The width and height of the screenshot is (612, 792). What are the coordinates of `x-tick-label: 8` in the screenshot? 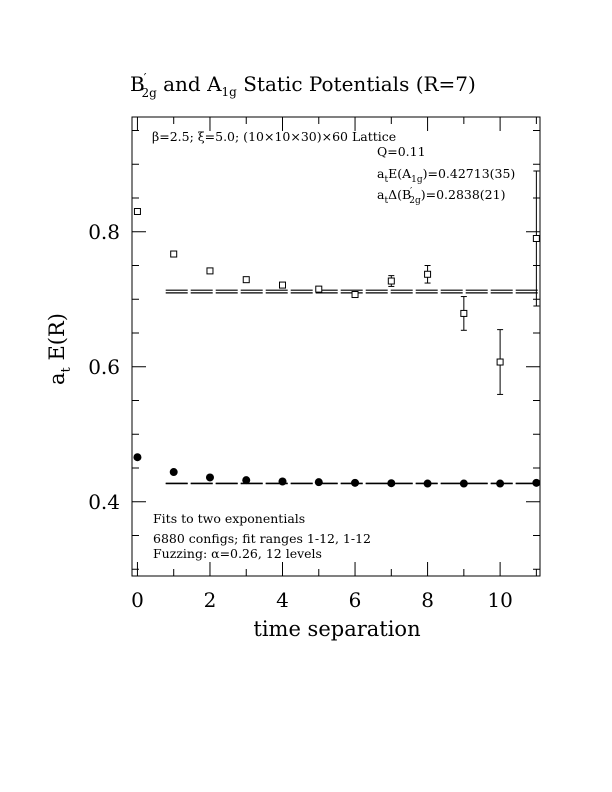 It's located at (427, 600).